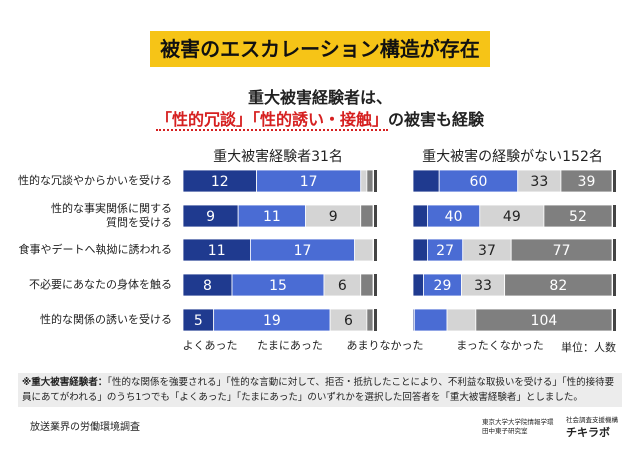 The height and width of the screenshot is (452, 640). I want to click on org: 東京大学大学院情報学環, so click(518, 422).